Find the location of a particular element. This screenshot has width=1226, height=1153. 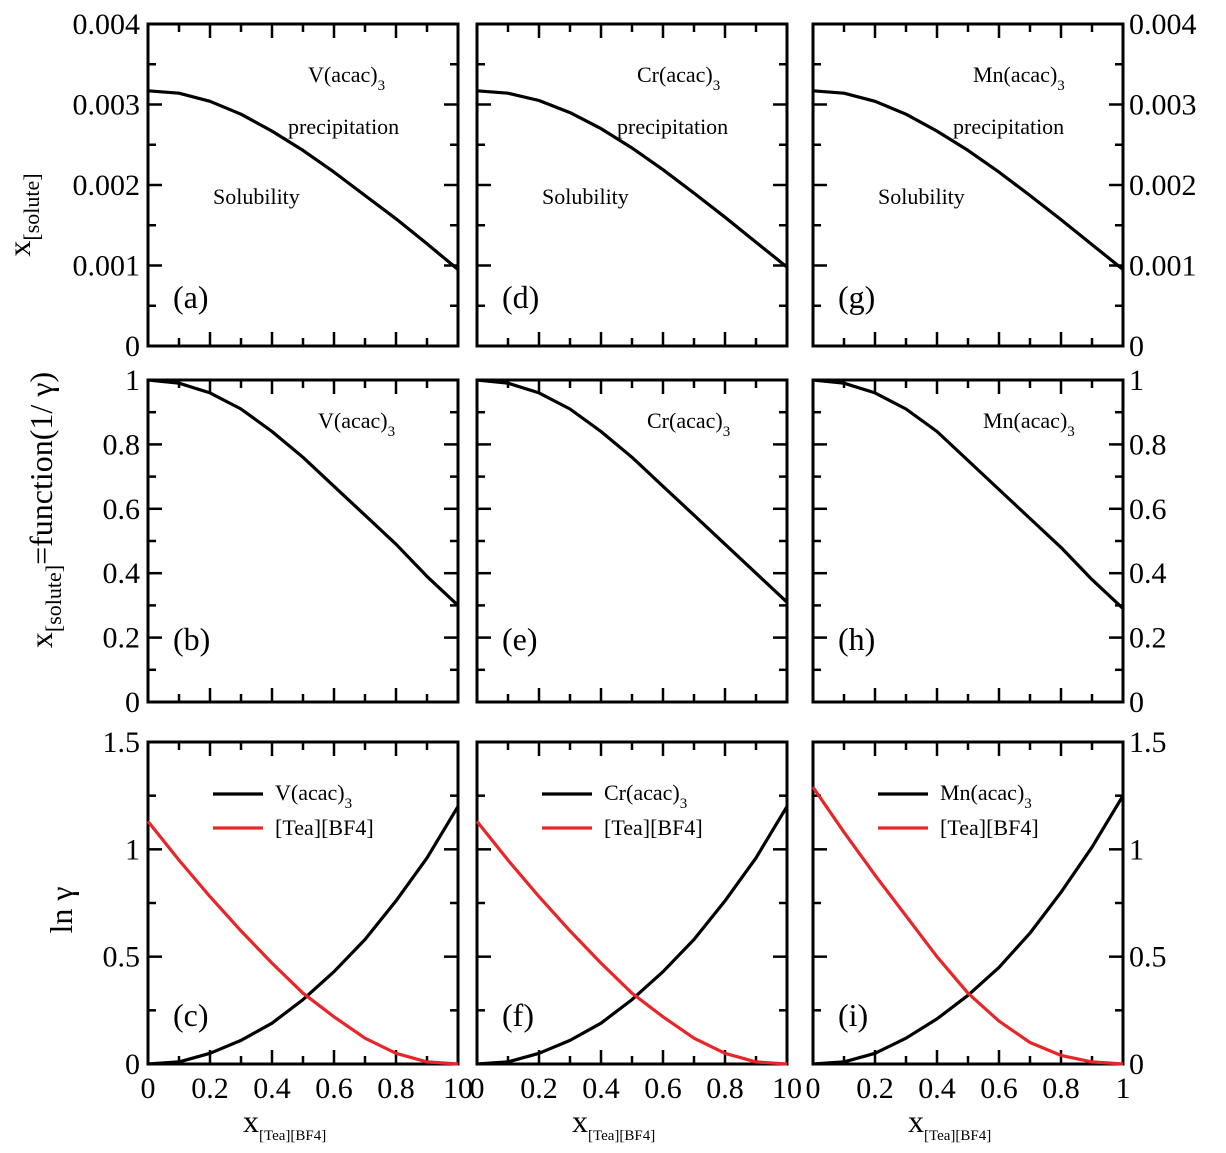

panel-b: 0 0.2 0.4 0.6 0.8 1 (b) V(acac)3 is located at coordinates (281, 541).